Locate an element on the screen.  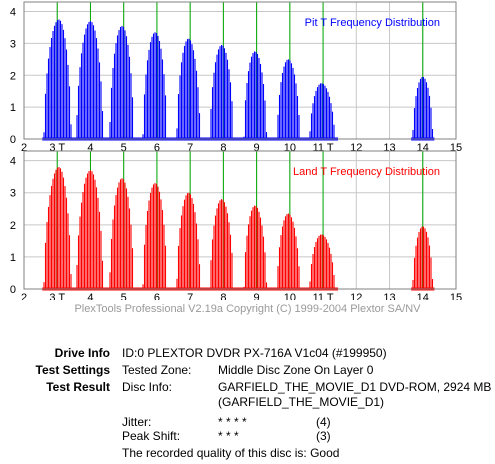
land-x-tick-label: 2 is located at coordinates (24, 296).